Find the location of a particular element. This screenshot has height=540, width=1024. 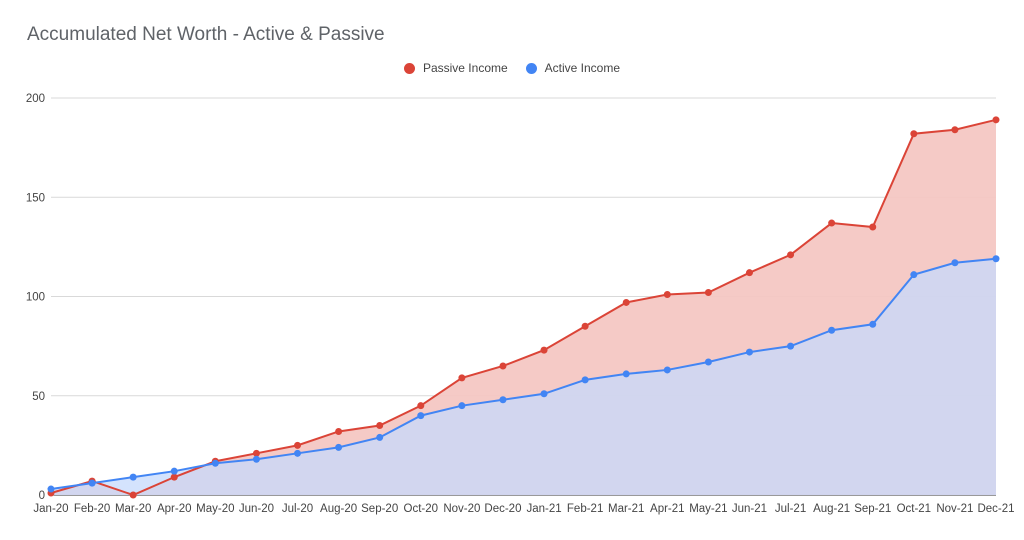

x-tick-label: Nov-21 is located at coordinates (954, 509).